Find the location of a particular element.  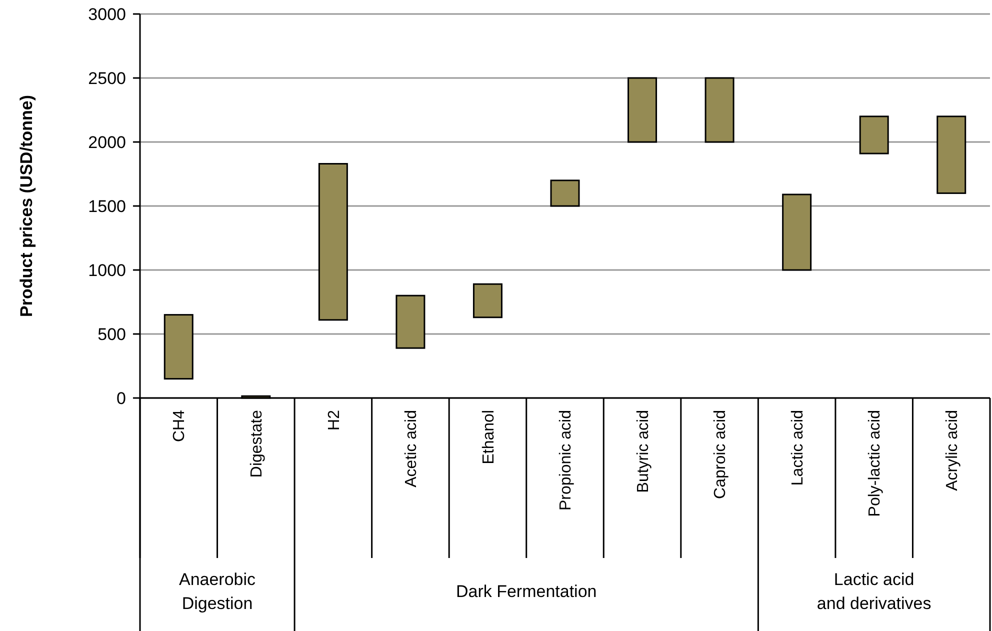

x-tick-label: Caproic acid is located at coordinates (721, 454).